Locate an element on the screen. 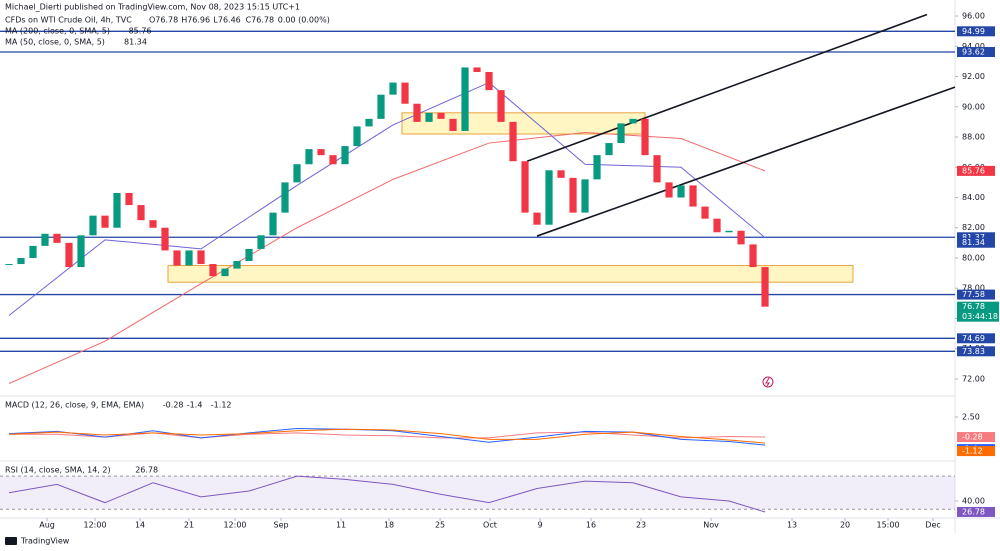  footer: TradingView is located at coordinates (45, 541).